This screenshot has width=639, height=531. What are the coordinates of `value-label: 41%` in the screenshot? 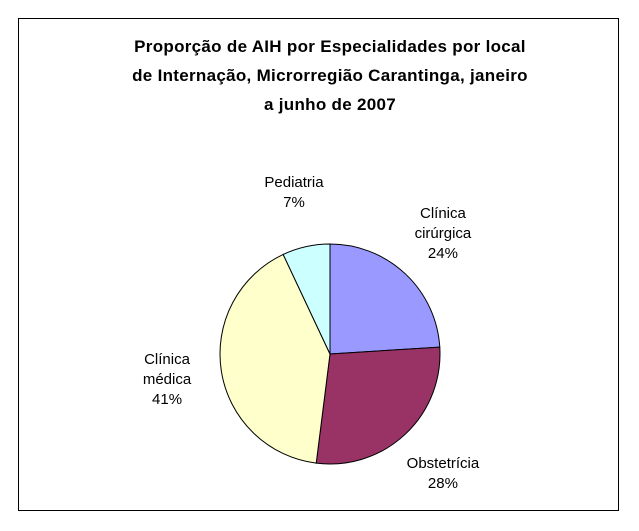 It's located at (167, 399).